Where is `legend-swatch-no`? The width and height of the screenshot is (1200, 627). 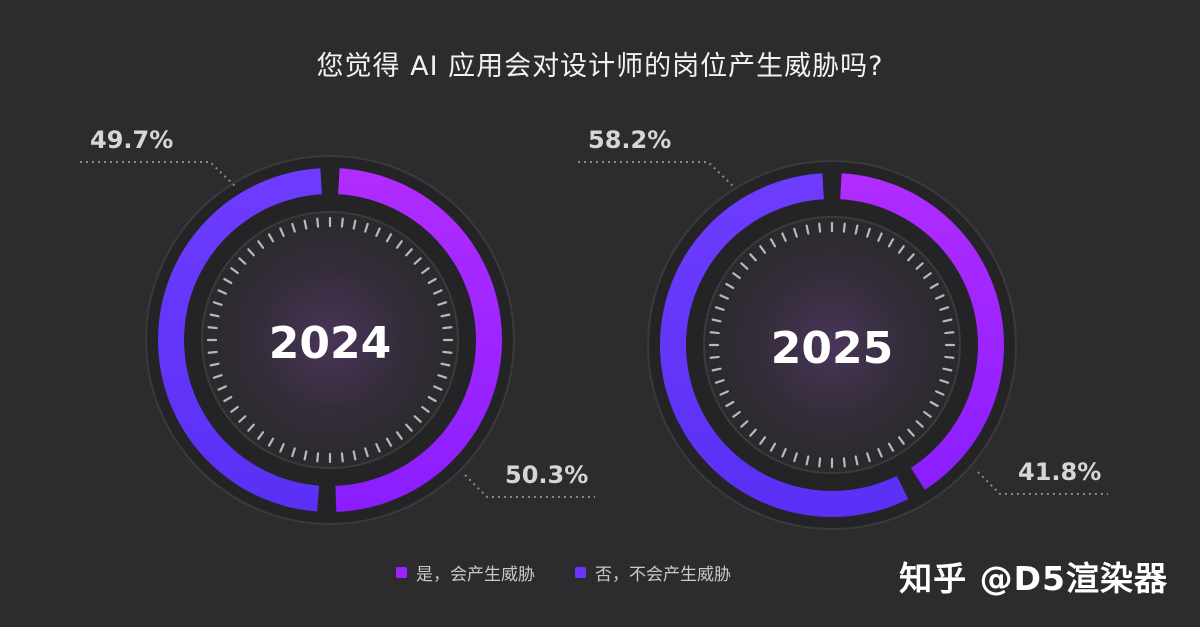
legend-swatch-no is located at coordinates (580, 572).